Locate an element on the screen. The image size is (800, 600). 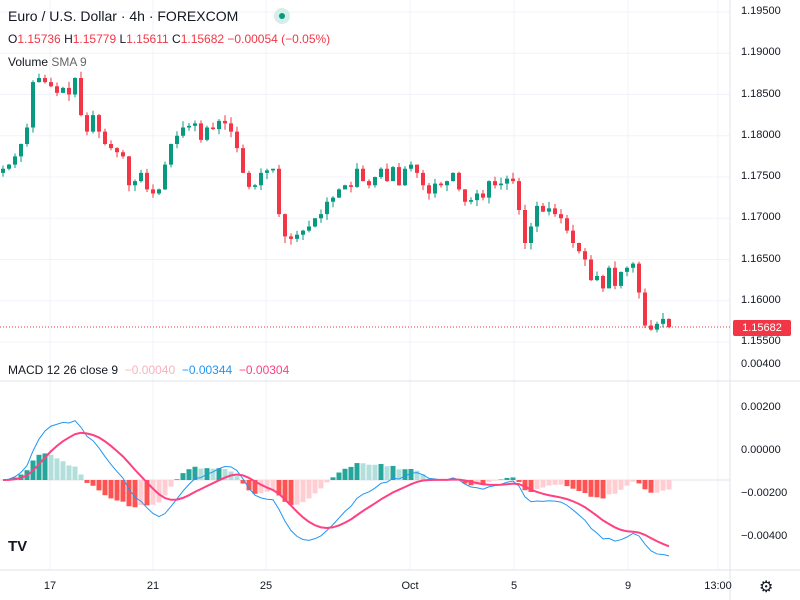
open-label: O is located at coordinates (13, 39).